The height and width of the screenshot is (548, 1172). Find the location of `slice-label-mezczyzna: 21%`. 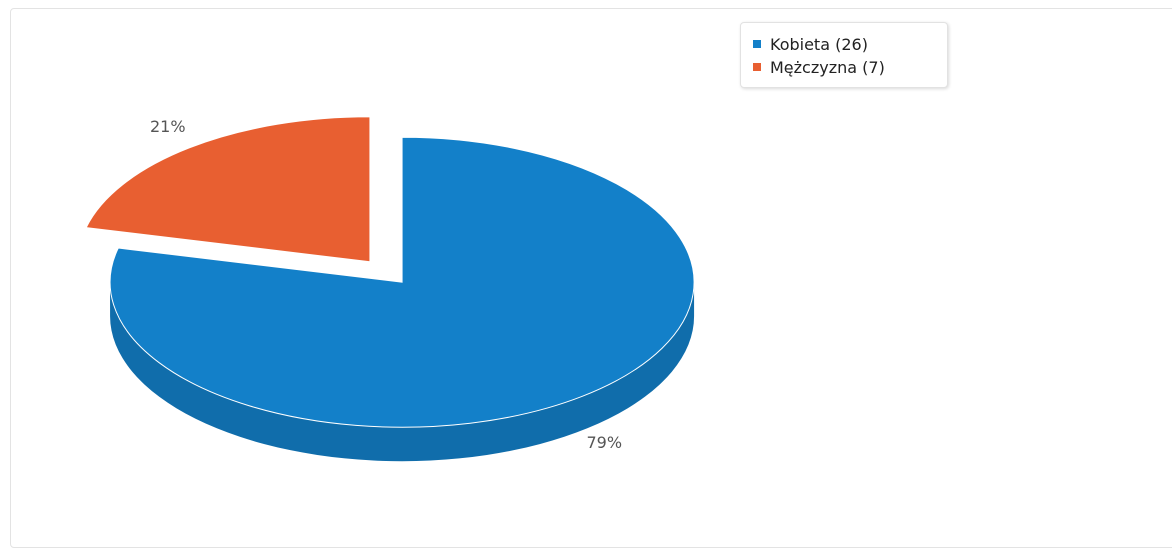

slice-label-mezczyzna: 21% is located at coordinates (168, 126).